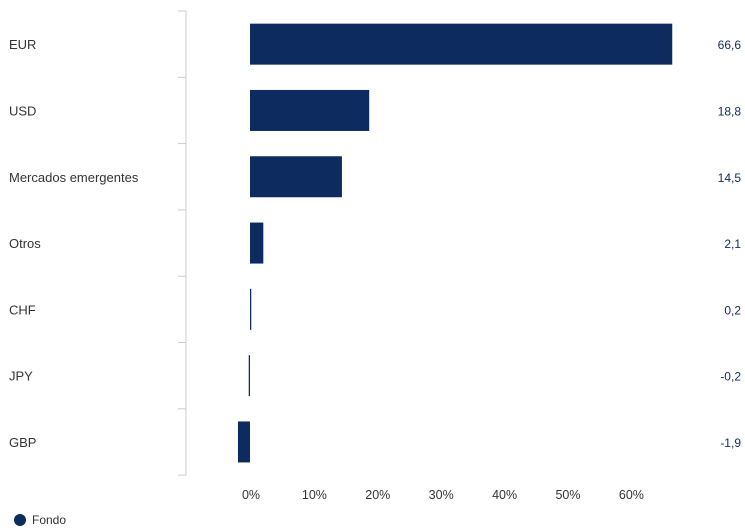 The width and height of the screenshot is (745, 532). What do you see at coordinates (22, 110) in the screenshot?
I see `category-label: USD` at bounding box center [22, 110].